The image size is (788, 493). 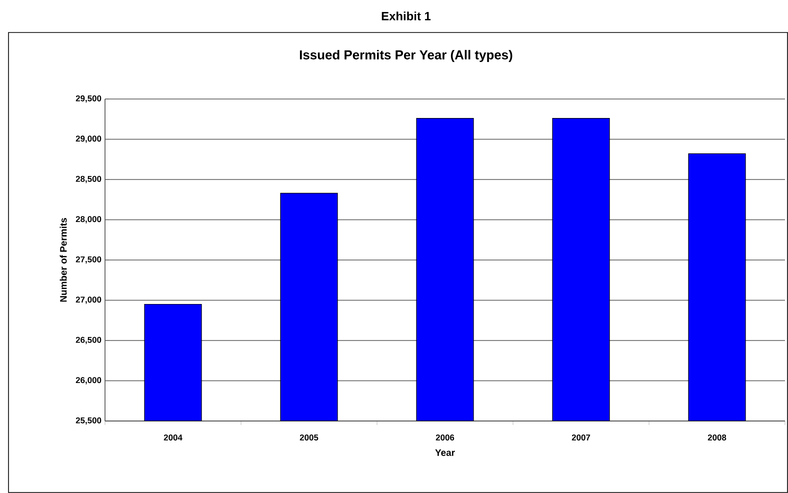 What do you see at coordinates (717, 437) in the screenshot?
I see `x-tick-label: 2008` at bounding box center [717, 437].